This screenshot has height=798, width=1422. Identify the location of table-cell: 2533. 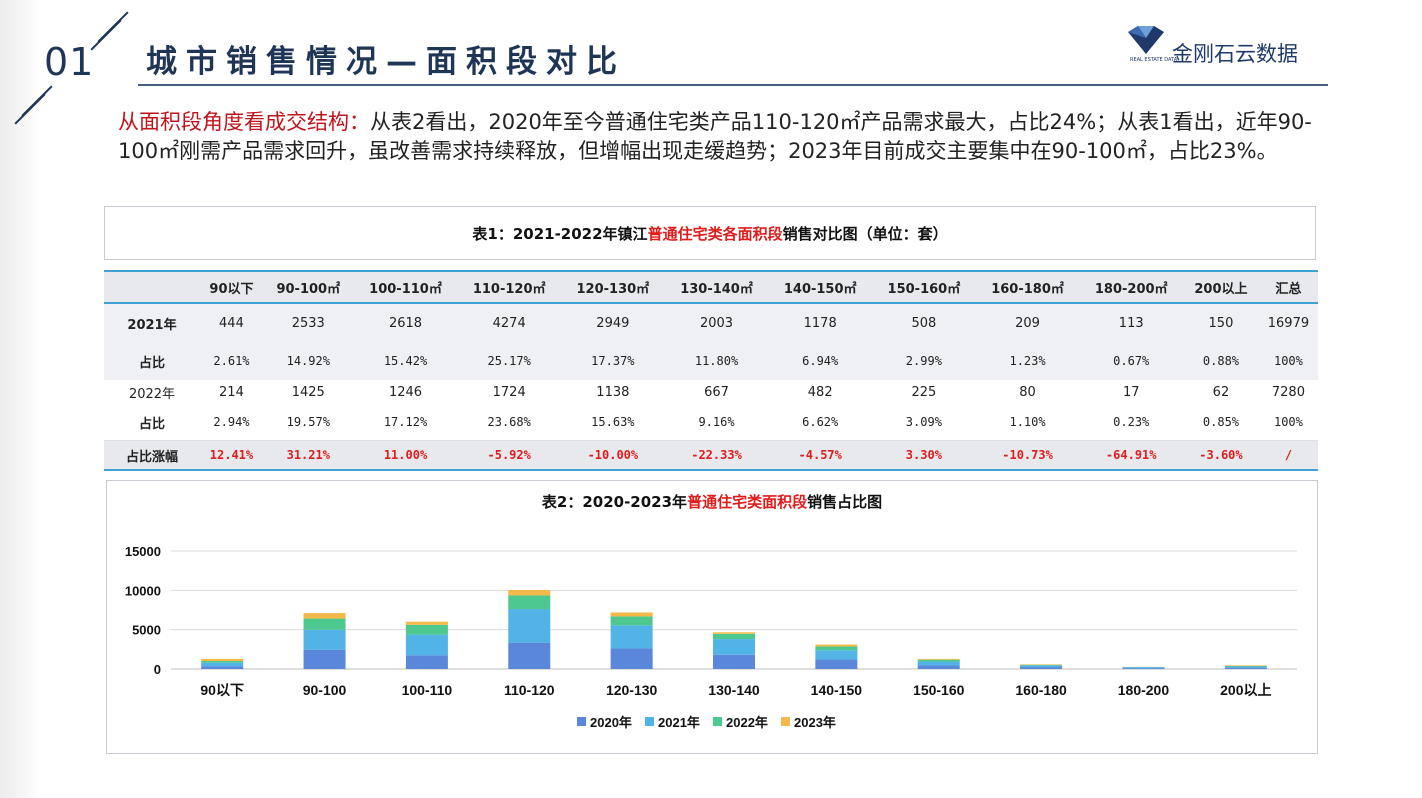
(308, 322).